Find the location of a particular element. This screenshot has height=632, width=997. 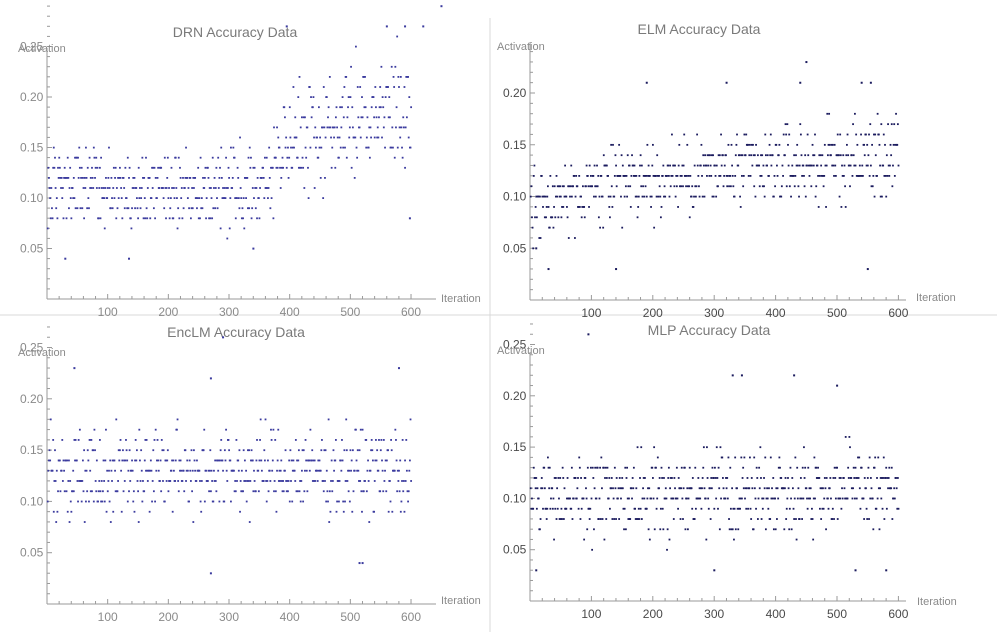

x-tick-label: 200 is located at coordinates (653, 313).